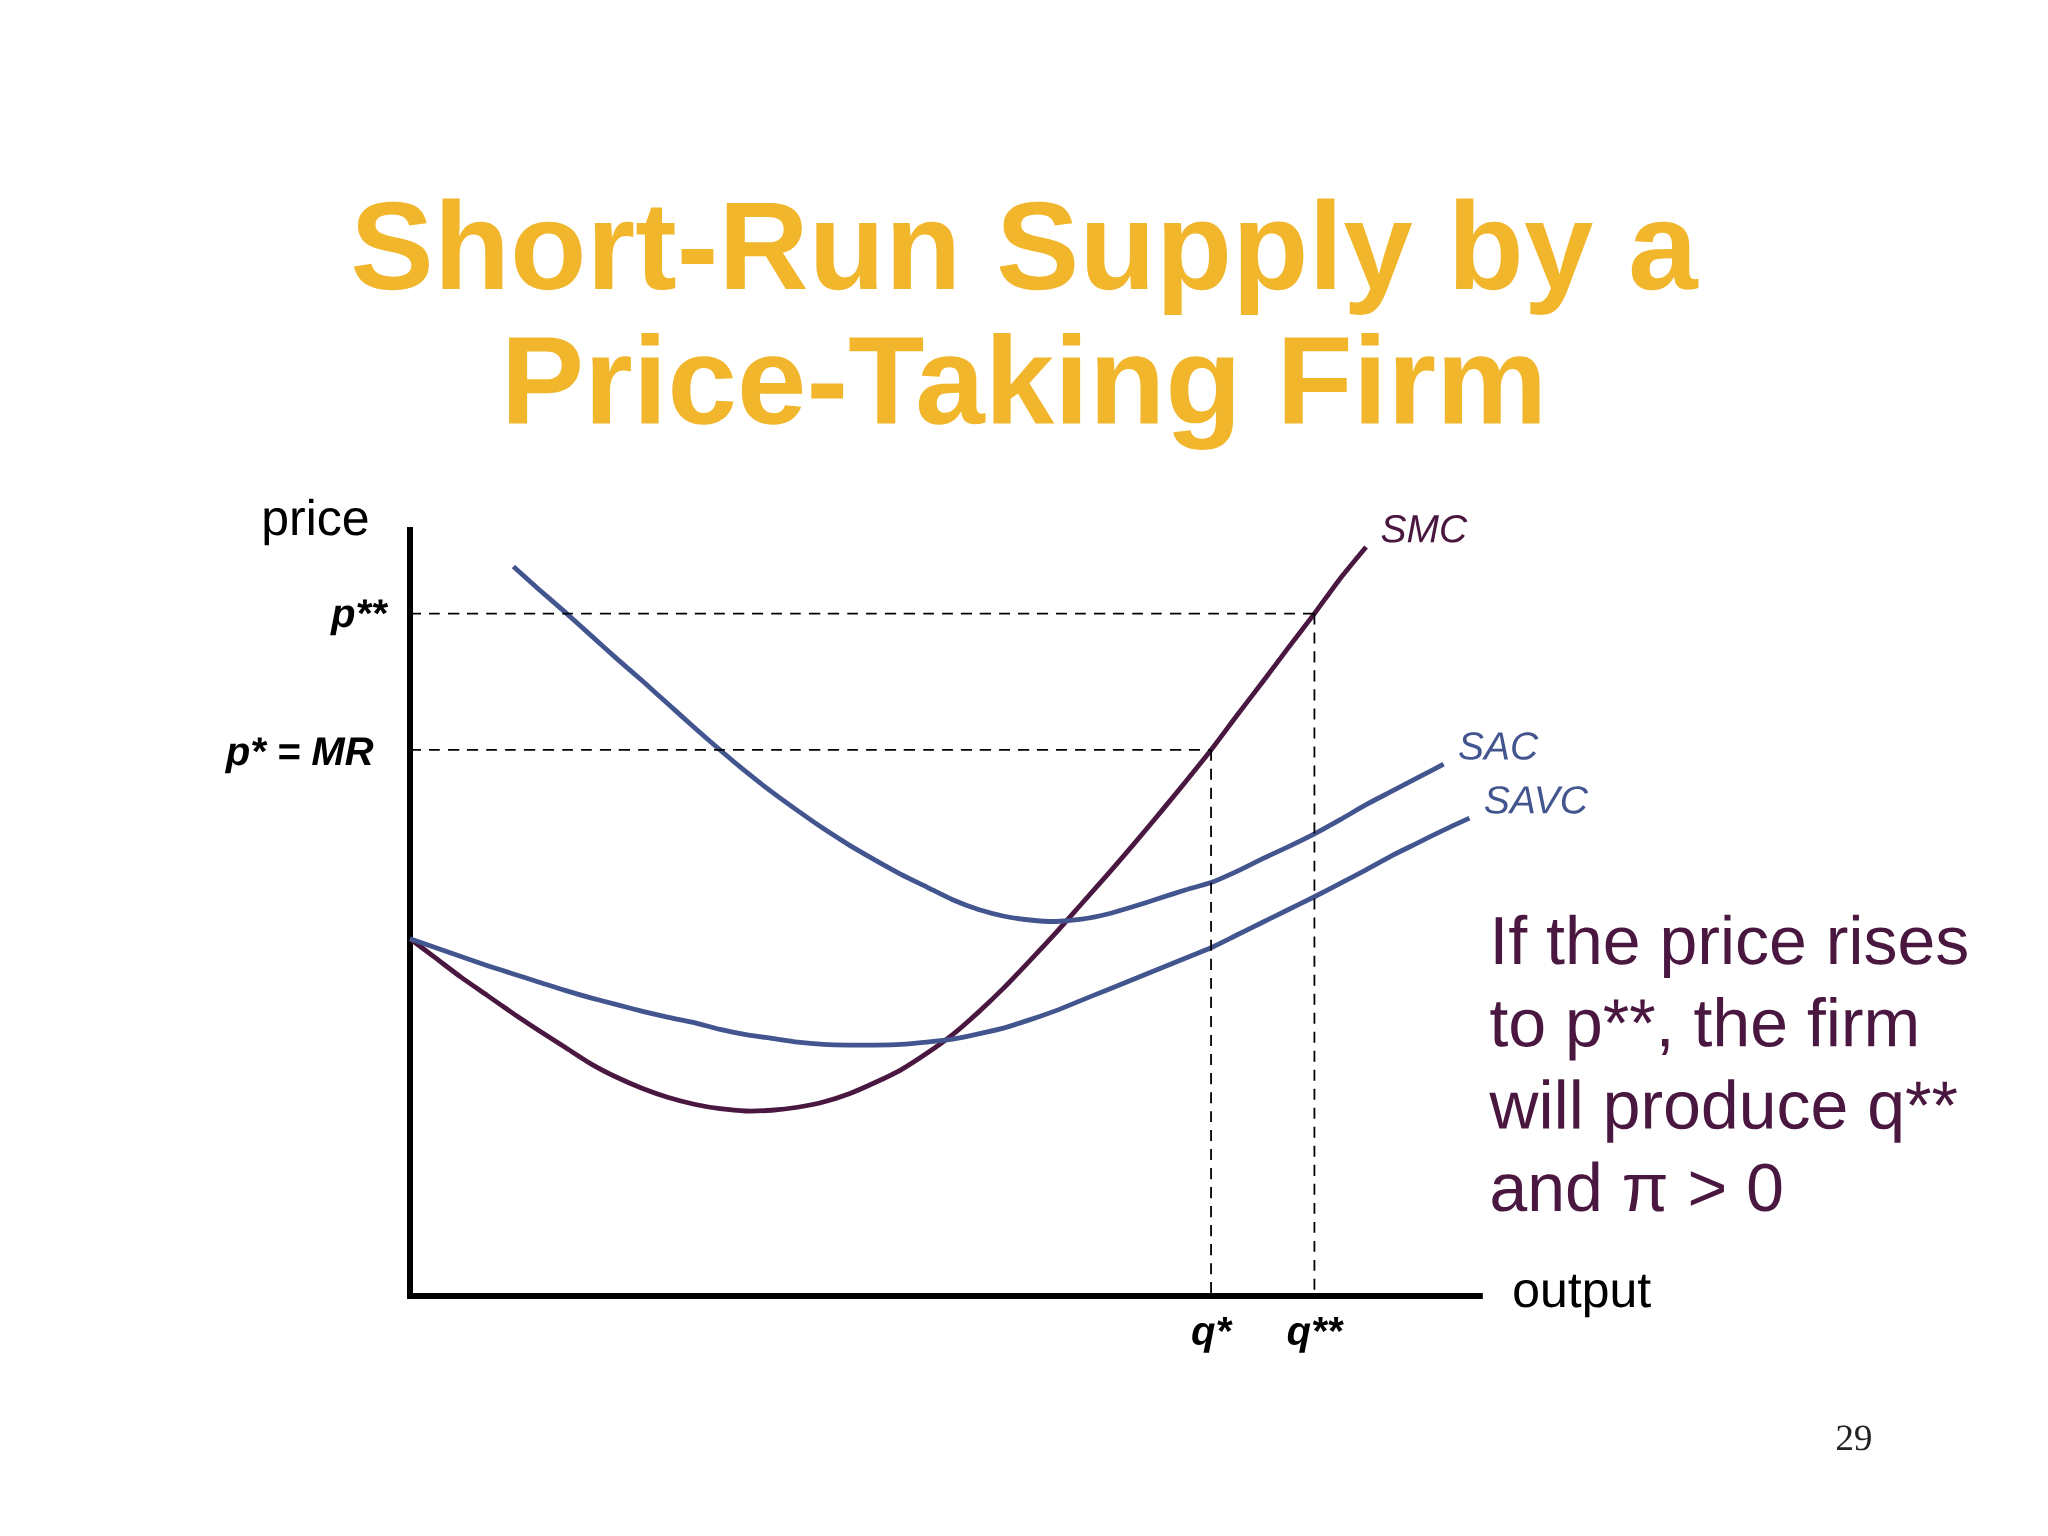 The width and height of the screenshot is (2048, 1536). I want to click on x-axis-title: output, so click(1582, 1296).